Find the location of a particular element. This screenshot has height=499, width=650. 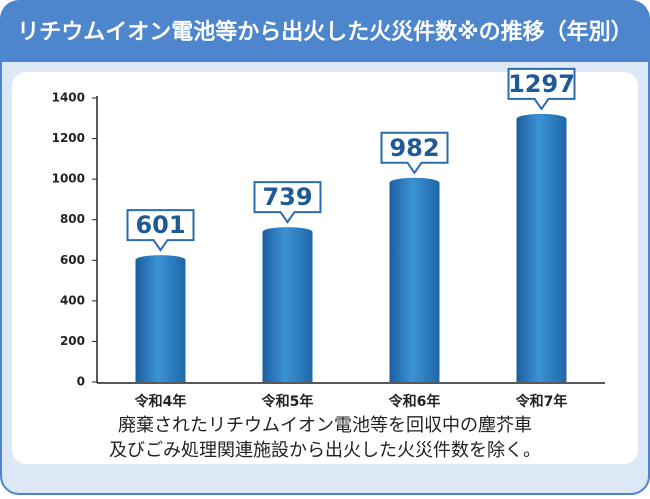

y-tick-label: 1200 is located at coordinates (68, 138).